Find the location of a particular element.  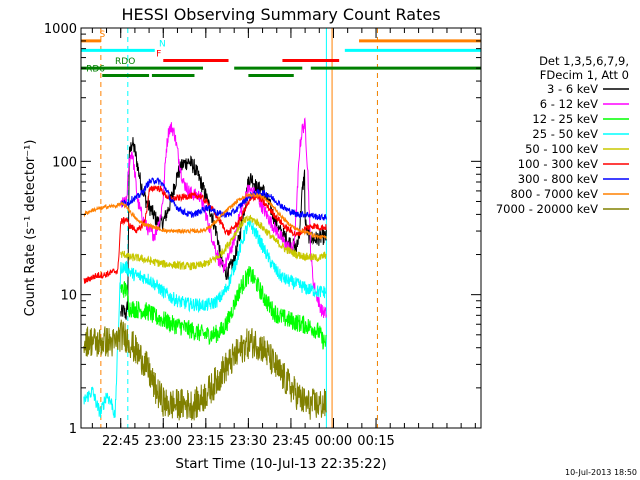

x-tick-label-4: 23:45 is located at coordinates (290, 441).